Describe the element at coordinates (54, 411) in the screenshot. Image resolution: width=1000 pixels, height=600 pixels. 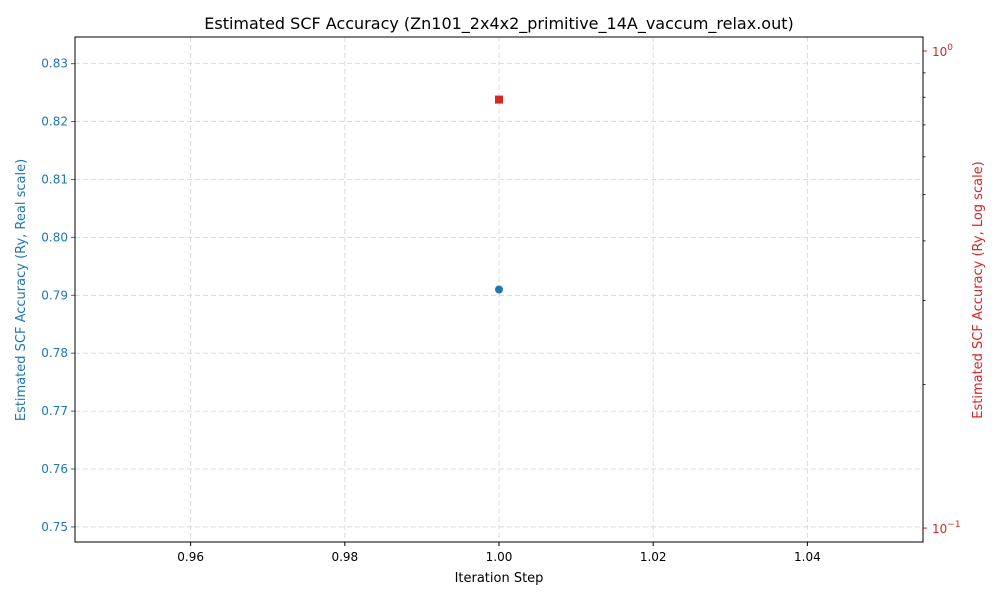
I see `left-y-tick-label: 0.77` at that location.